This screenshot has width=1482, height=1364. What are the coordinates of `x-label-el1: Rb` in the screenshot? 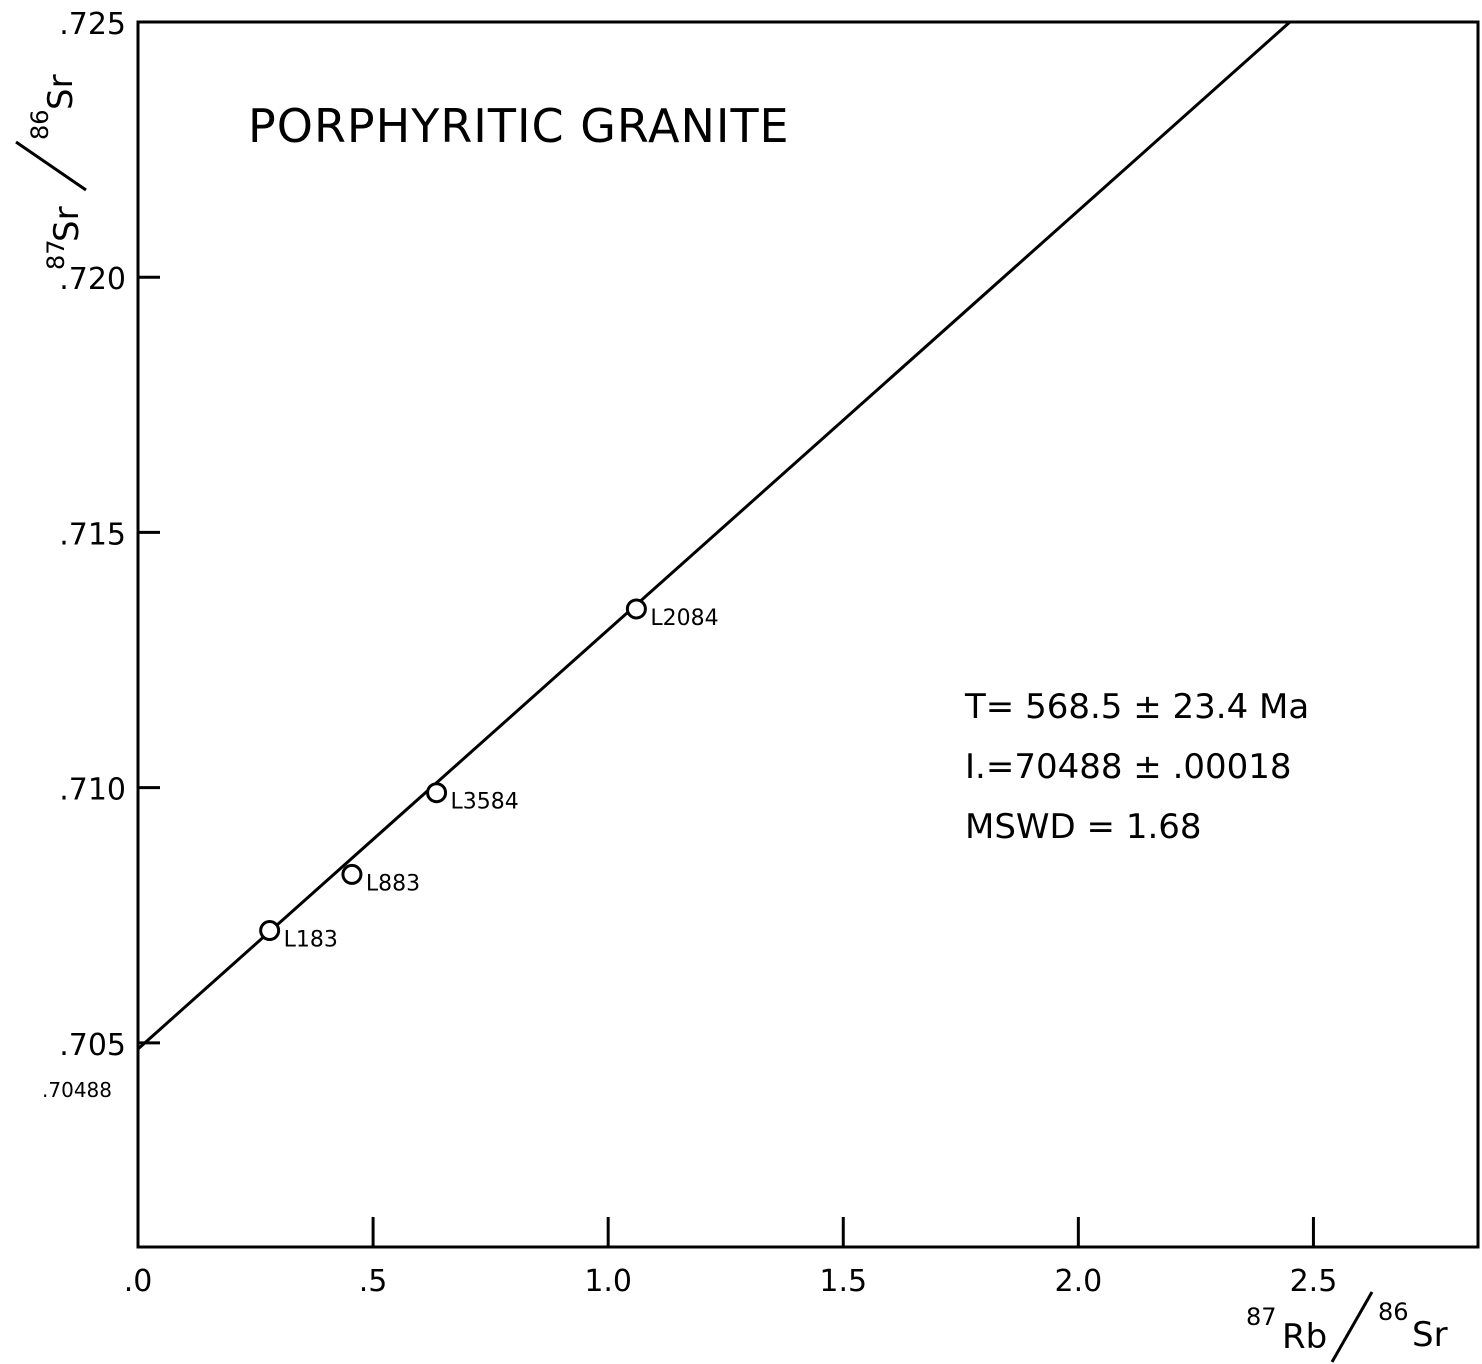 It's located at (1304, 1337).